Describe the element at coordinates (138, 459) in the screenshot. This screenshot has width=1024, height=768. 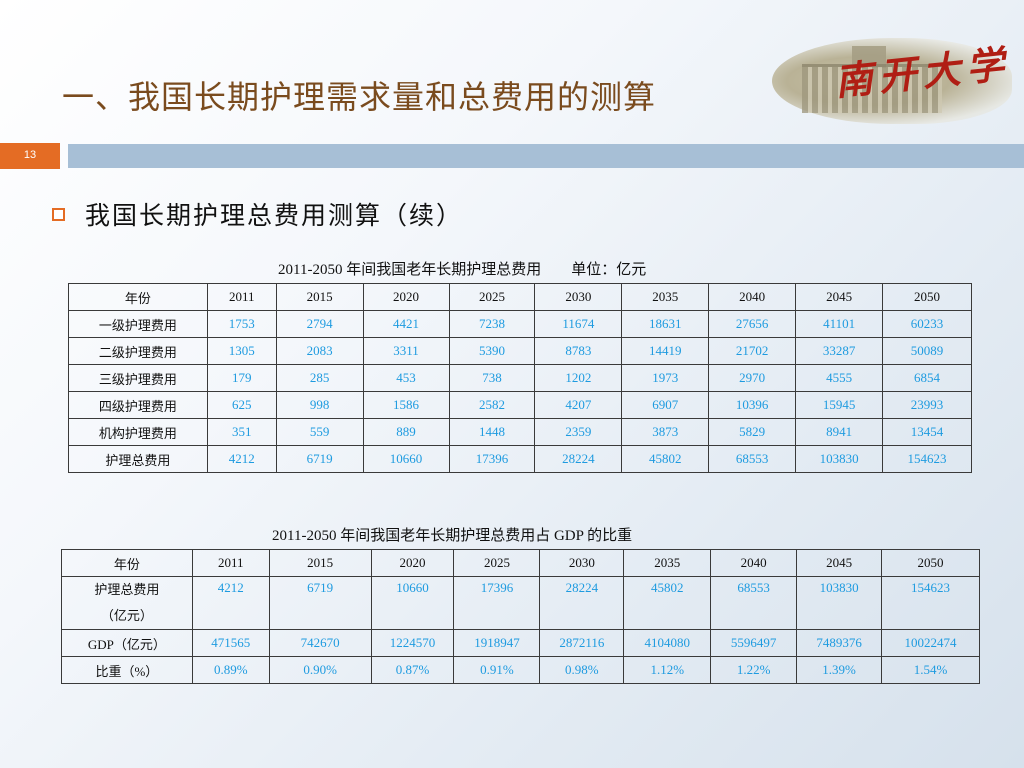
I see `row-label-cell: 护理总费用` at that location.